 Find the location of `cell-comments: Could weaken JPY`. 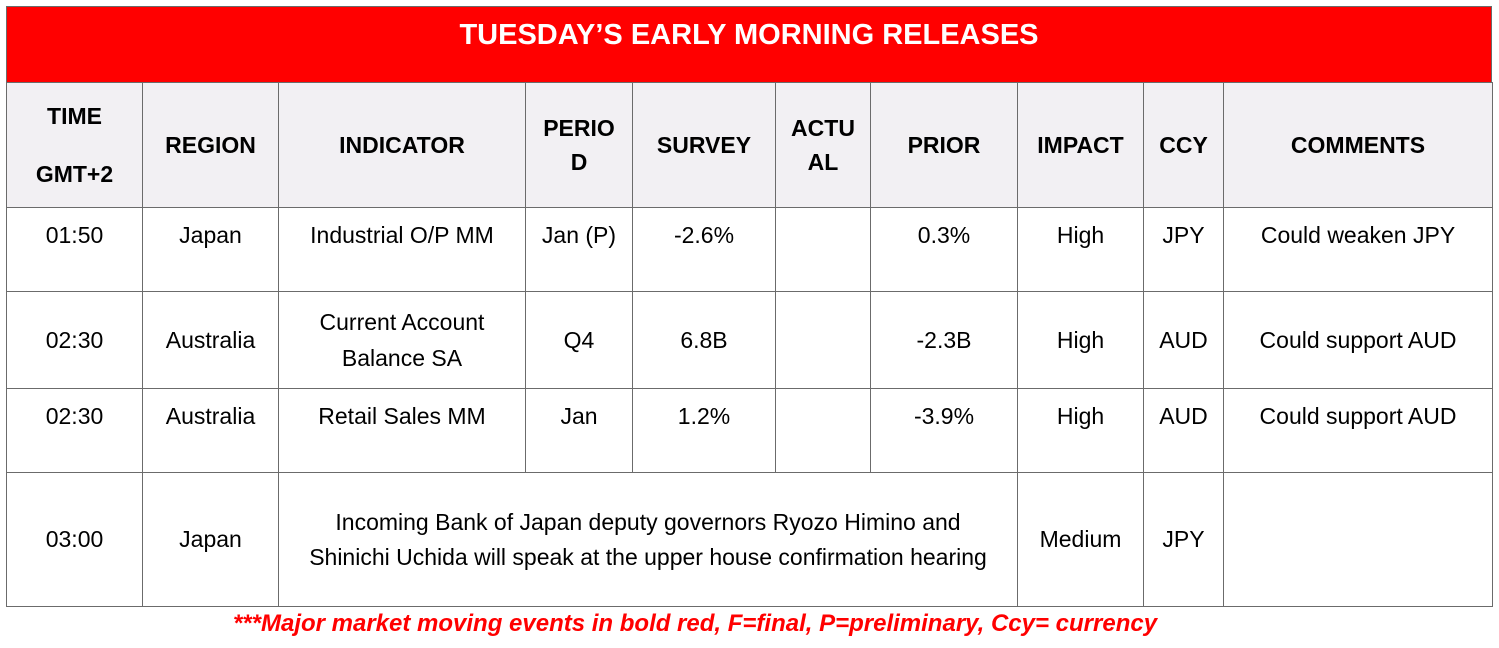

cell-comments: Could weaken JPY is located at coordinates (1358, 249).